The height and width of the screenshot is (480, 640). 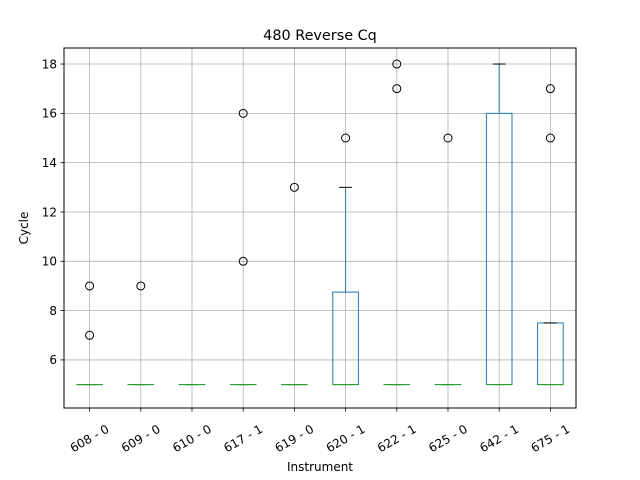 I want to click on y-tick-label: 8, so click(x=53, y=311).